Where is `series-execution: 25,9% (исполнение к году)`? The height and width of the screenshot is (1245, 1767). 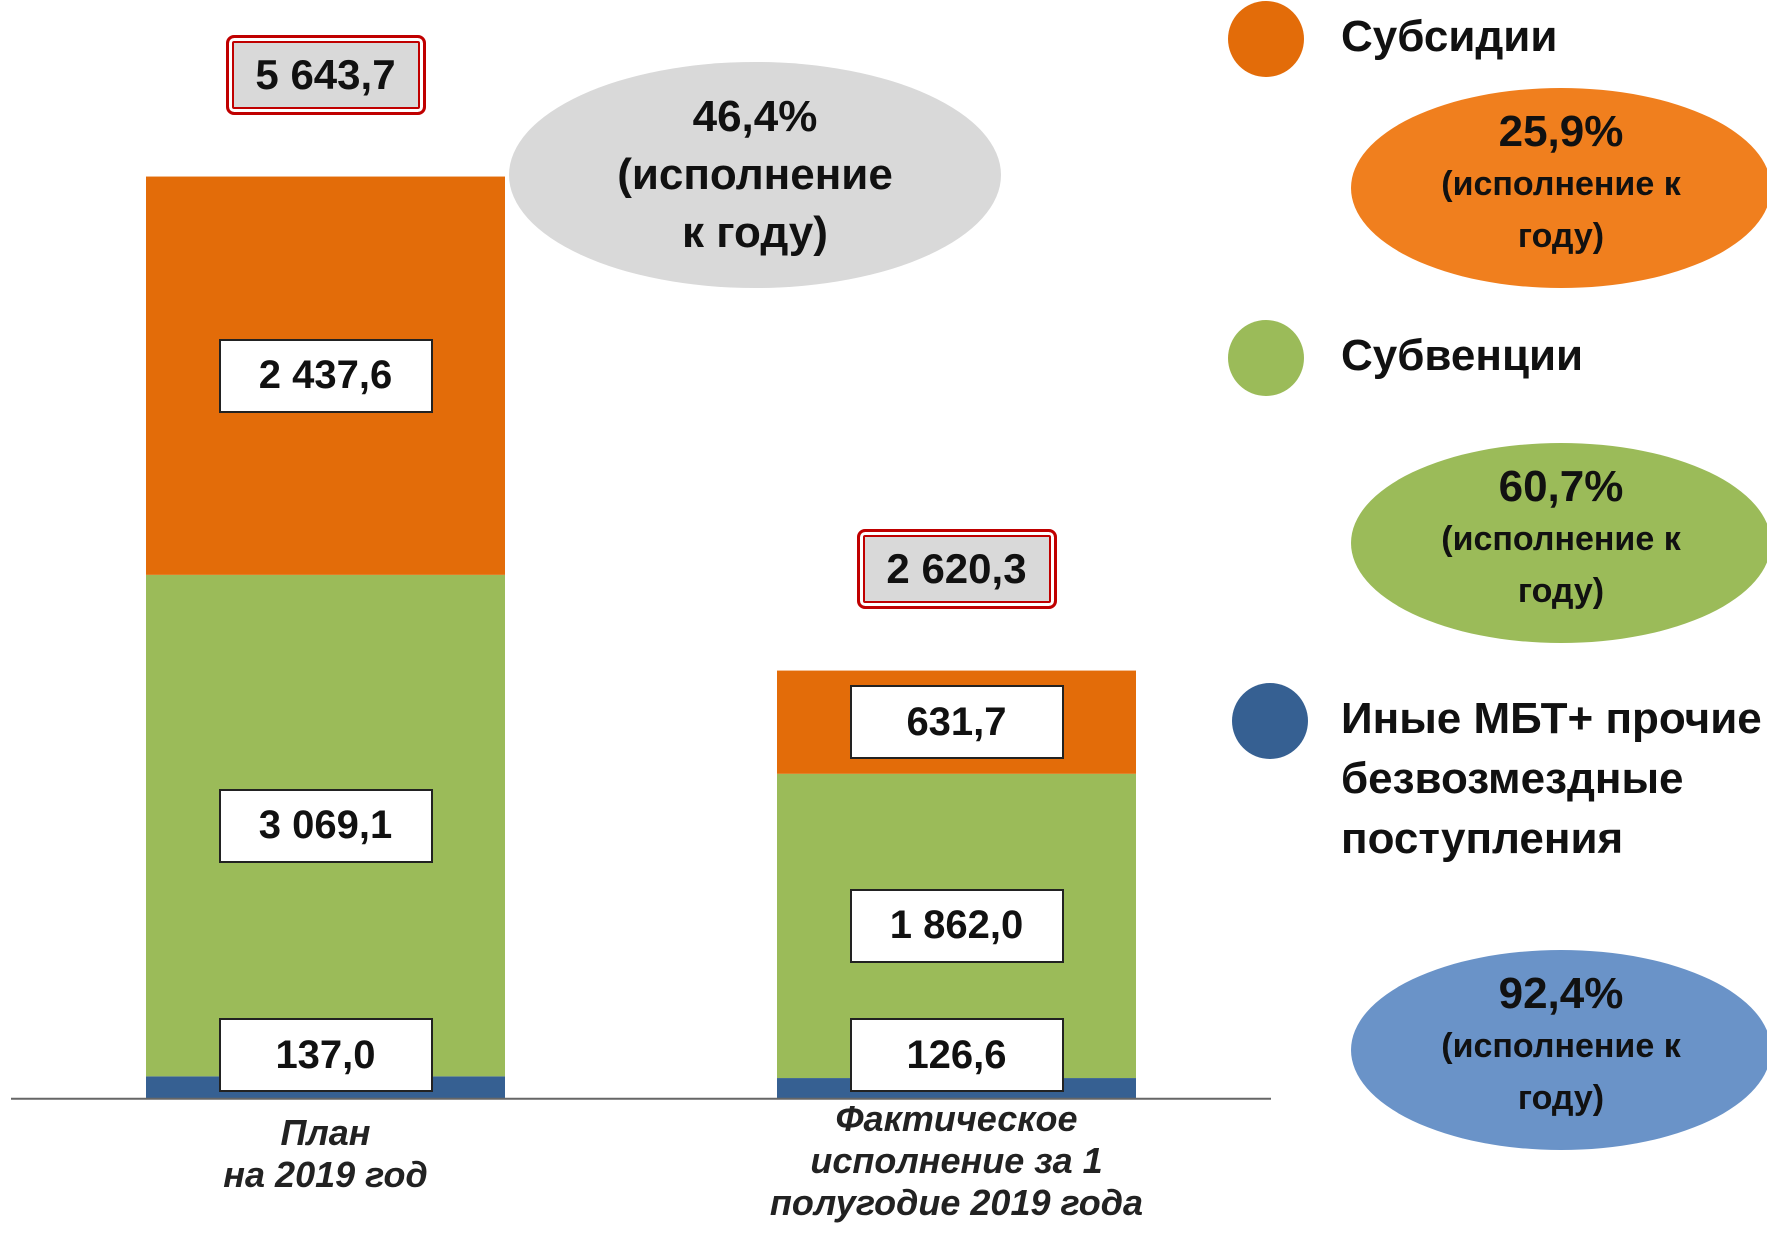 series-execution: 25,9% (исполнение к году) is located at coordinates (1561, 184).